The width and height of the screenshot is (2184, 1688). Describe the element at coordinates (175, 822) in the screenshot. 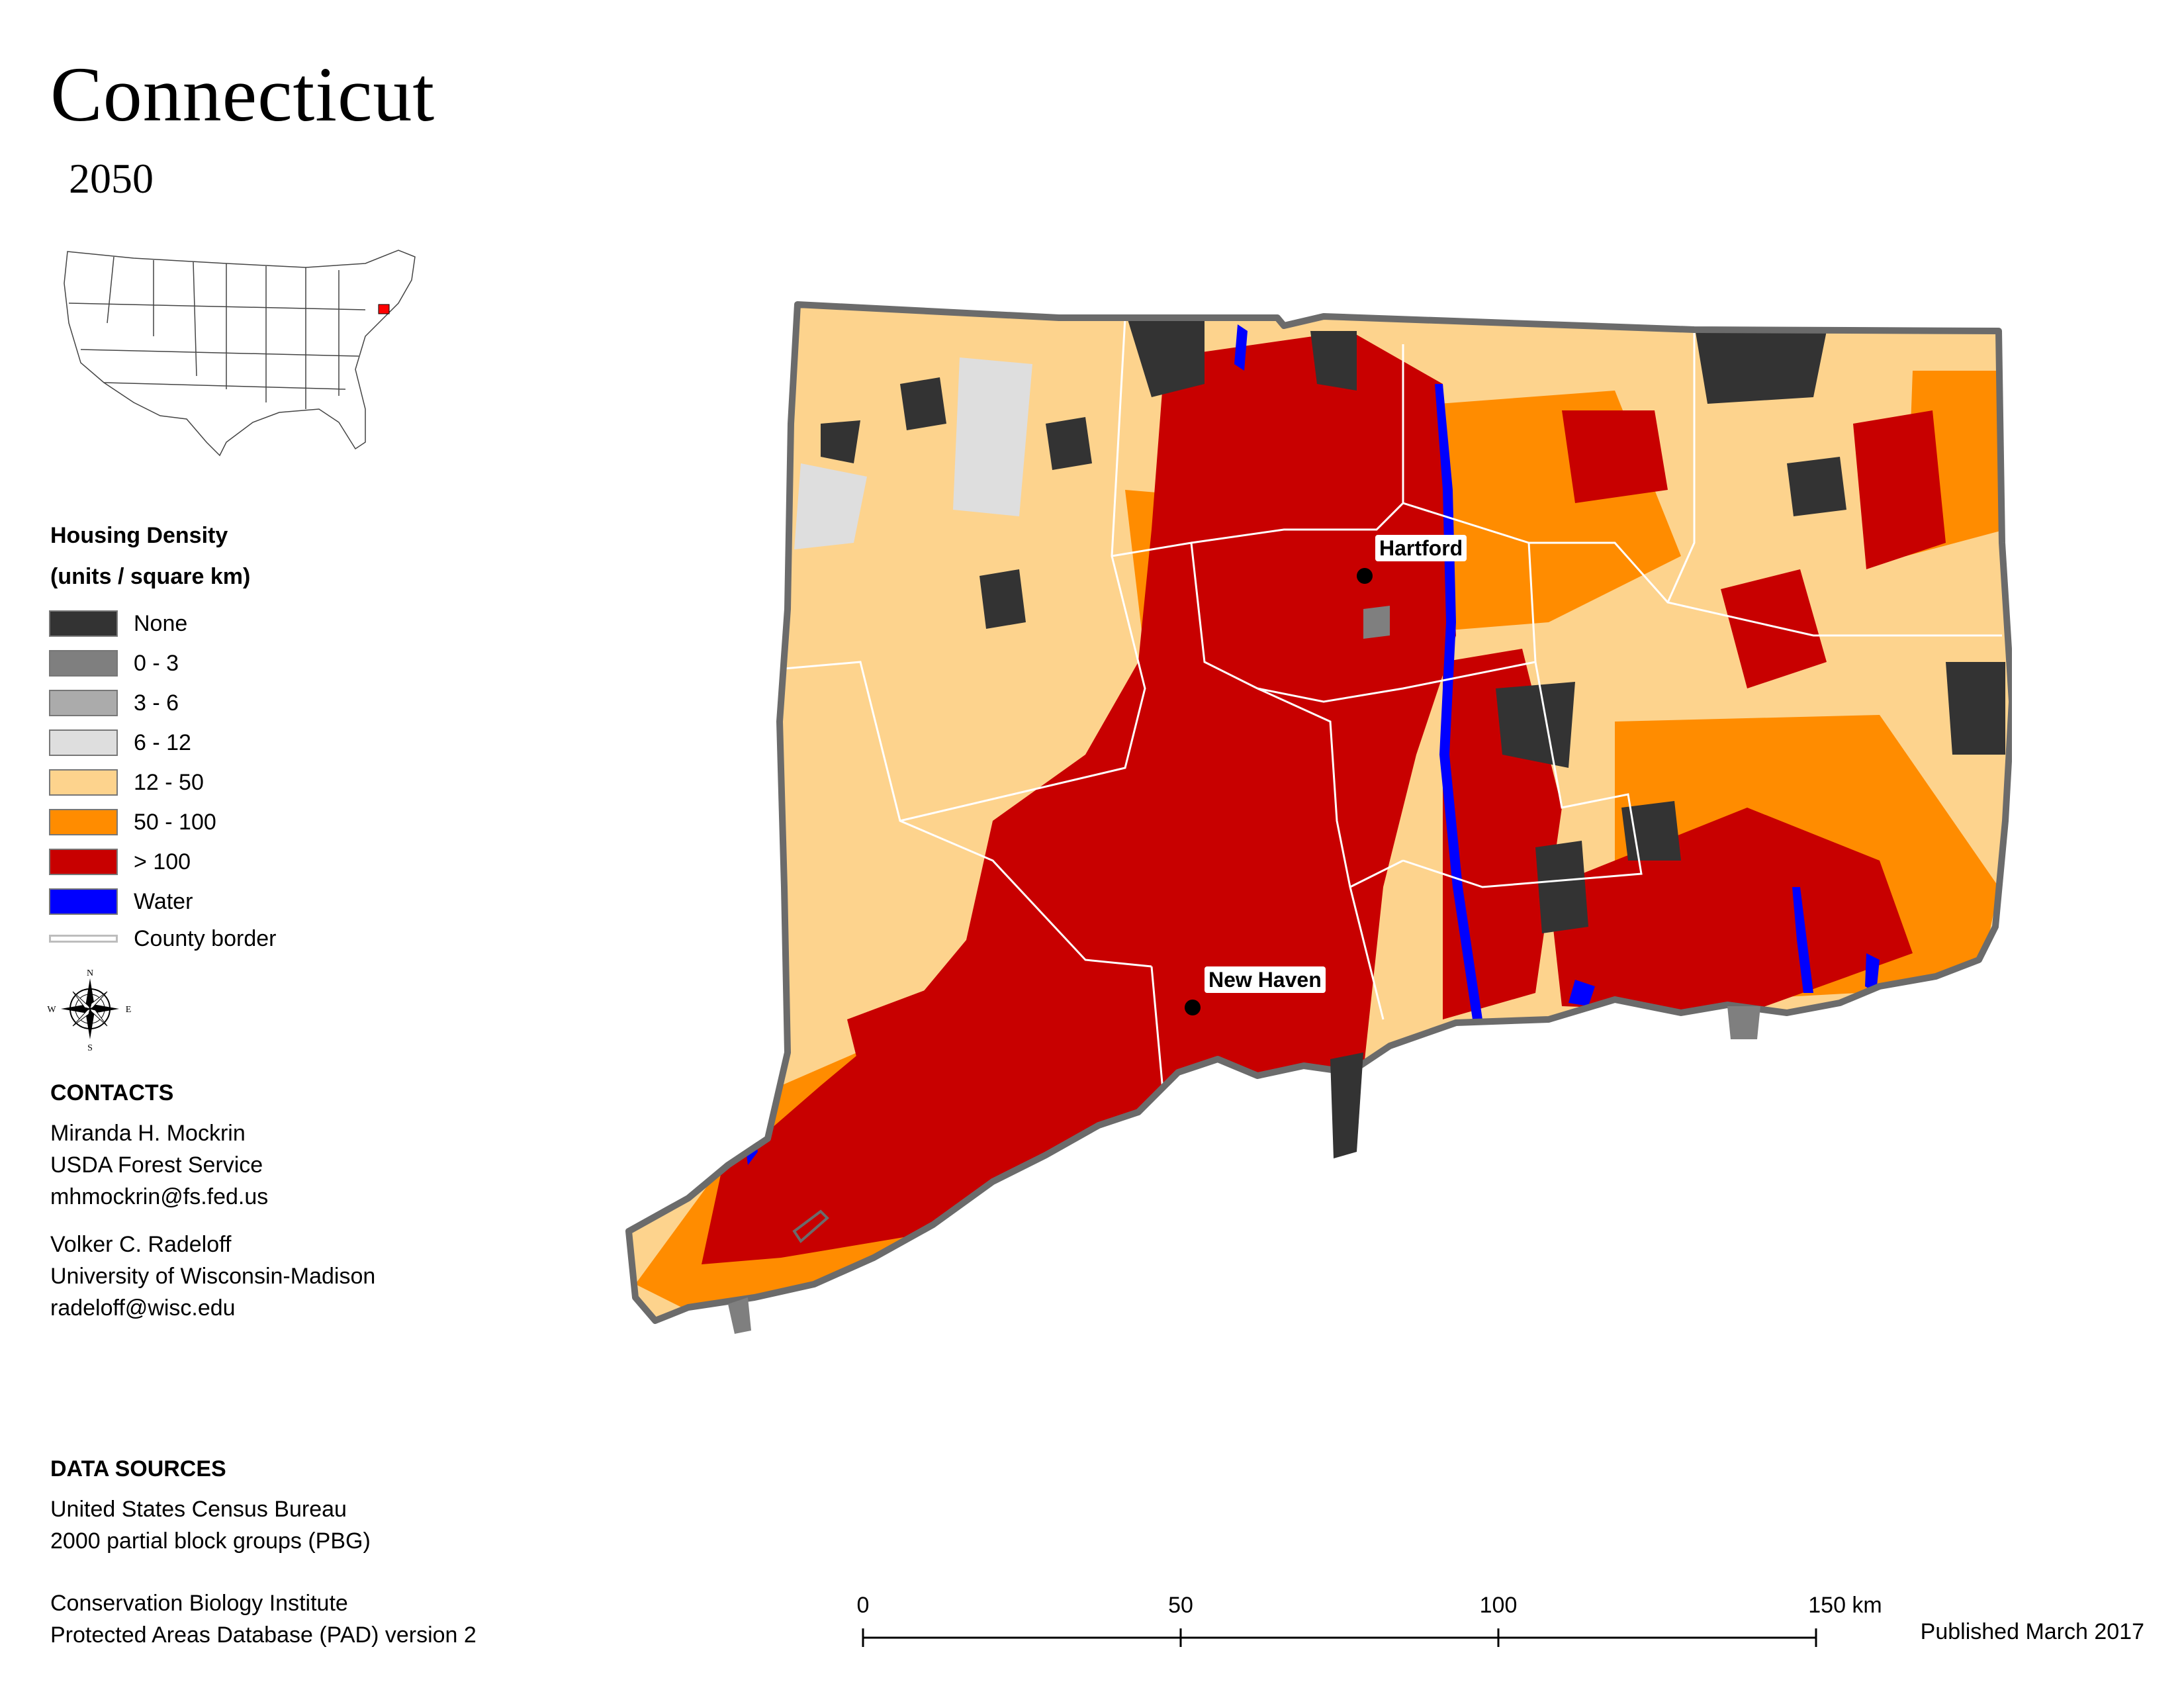

I see `legend-label: 50 - 100` at that location.